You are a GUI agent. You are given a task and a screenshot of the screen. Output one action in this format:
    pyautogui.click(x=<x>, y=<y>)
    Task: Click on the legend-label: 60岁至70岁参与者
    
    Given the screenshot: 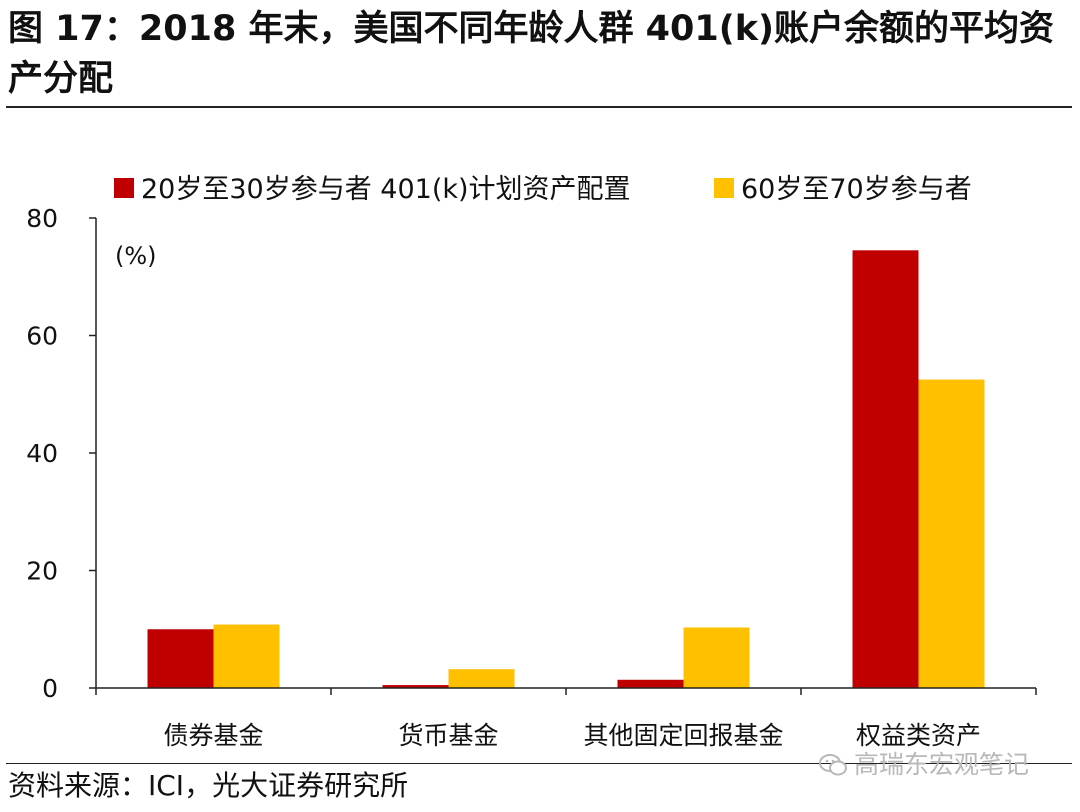 What is the action you would take?
    pyautogui.click(x=856, y=189)
    